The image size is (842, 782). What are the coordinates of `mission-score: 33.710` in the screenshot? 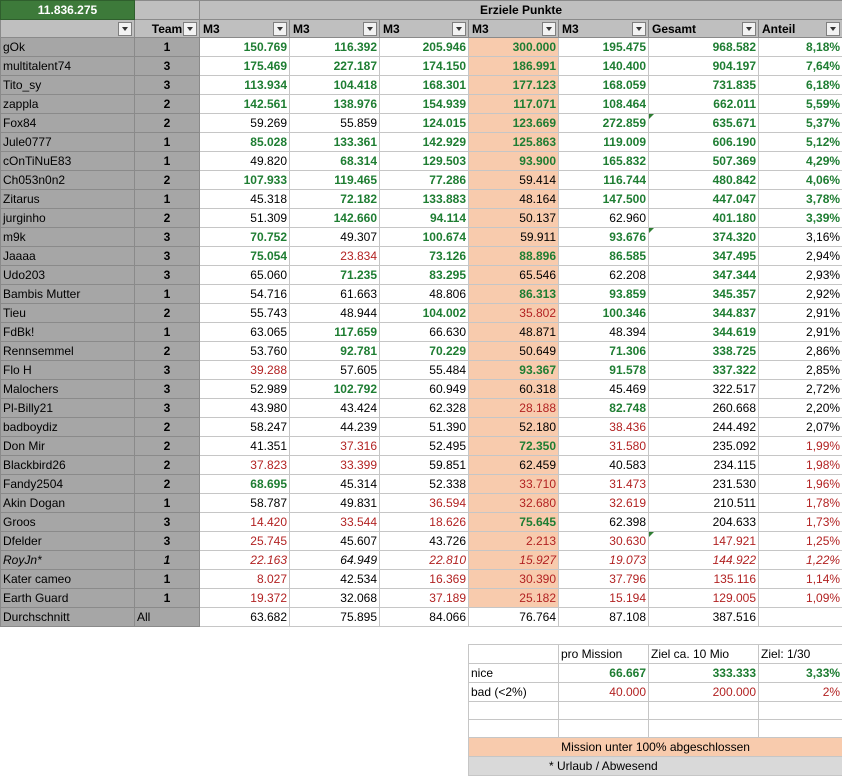 It's located at (513, 484).